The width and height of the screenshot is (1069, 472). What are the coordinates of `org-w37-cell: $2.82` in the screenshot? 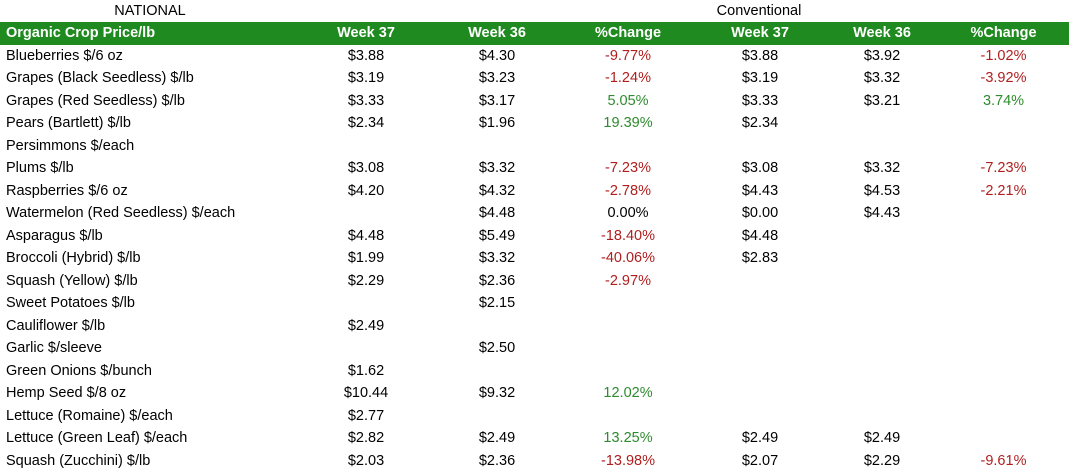 It's located at (366, 438).